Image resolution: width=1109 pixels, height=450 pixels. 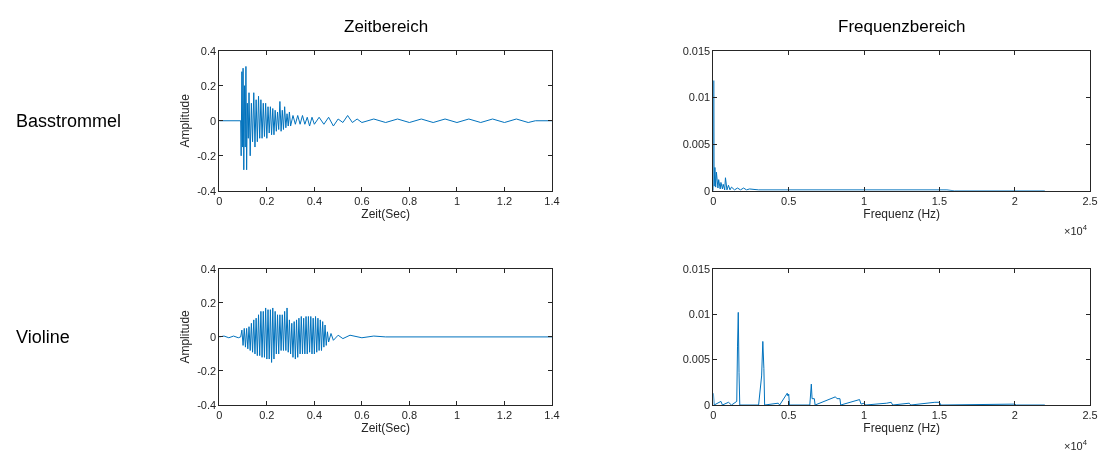 I want to click on line-series, so click(x=879, y=358).